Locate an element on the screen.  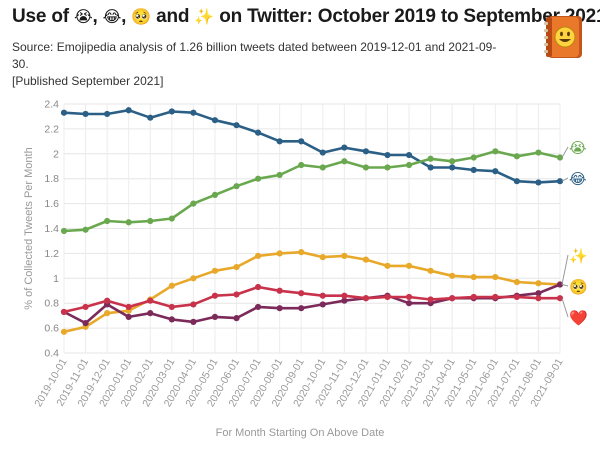
y-tick-label: 1.4 is located at coordinates (51, 229).